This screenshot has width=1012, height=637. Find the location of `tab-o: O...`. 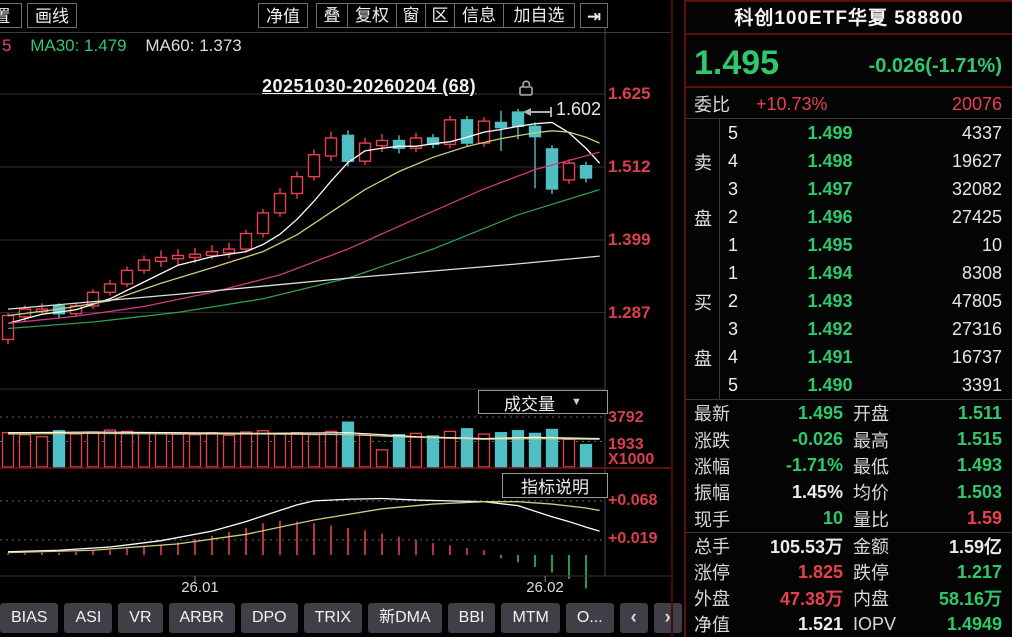

tab-o: O... is located at coordinates (589, 618).